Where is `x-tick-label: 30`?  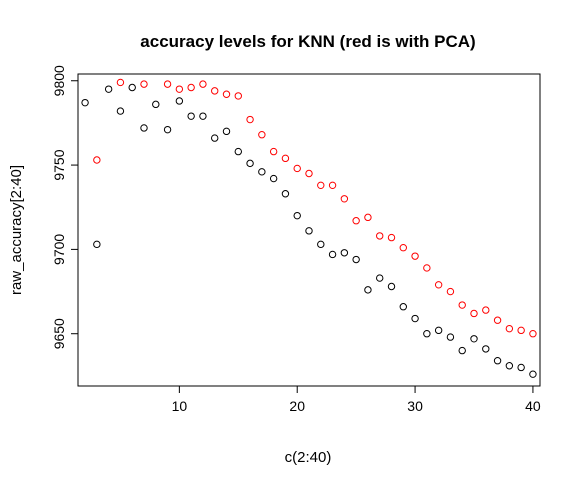
x-tick-label: 30 is located at coordinates (415, 406).